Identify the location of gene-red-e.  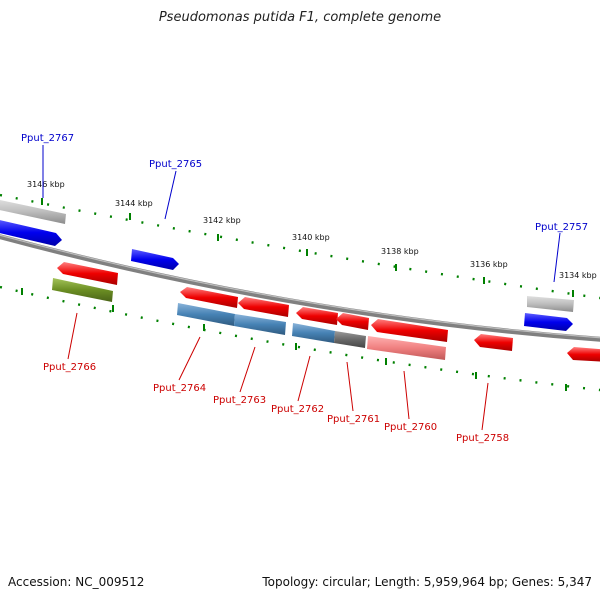
(409, 330).